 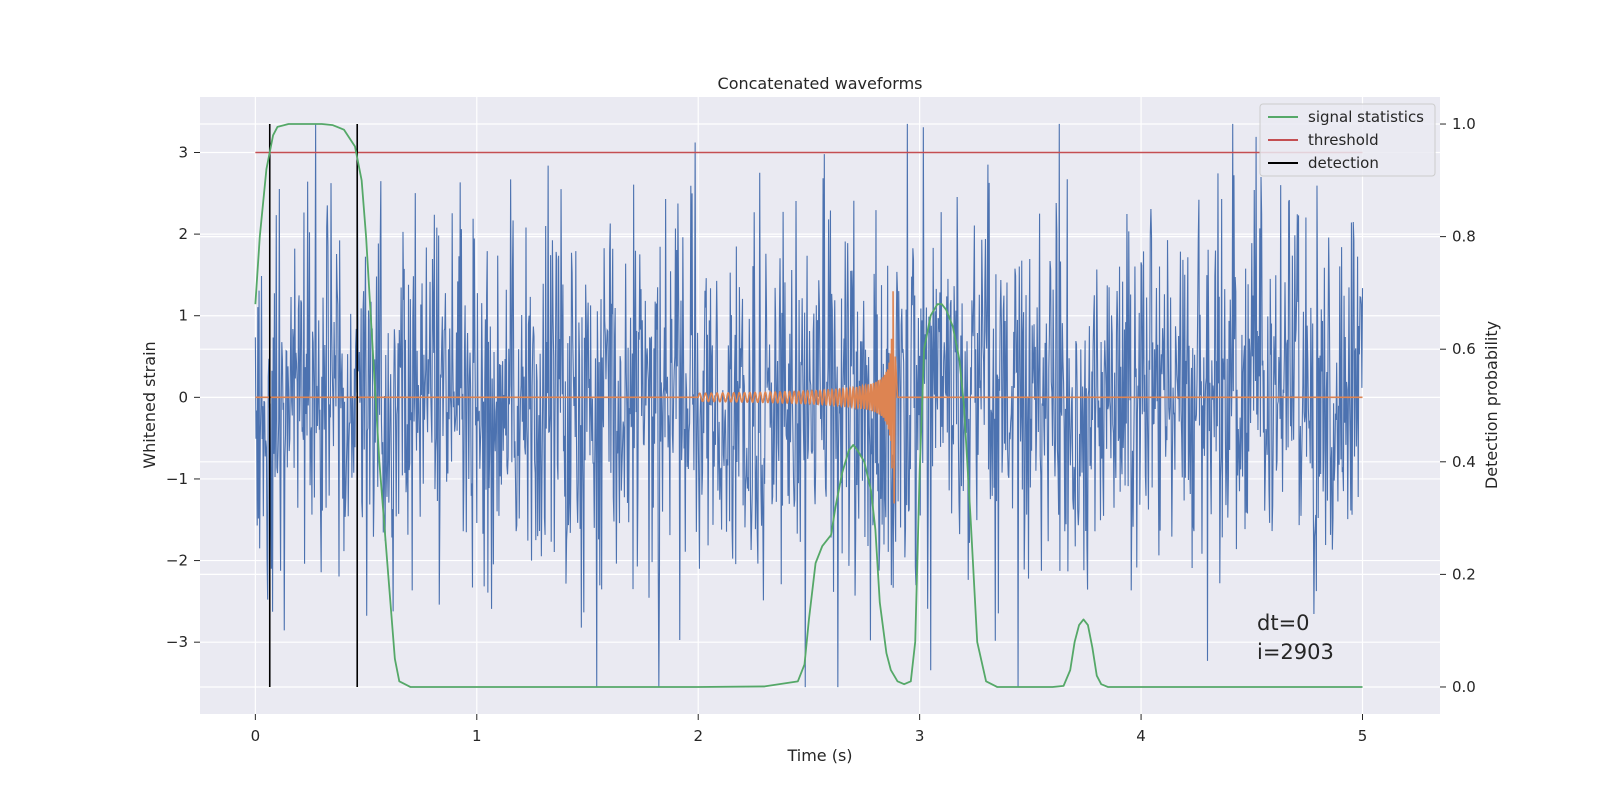 What do you see at coordinates (1464, 237) in the screenshot?
I see `y-tick-label-right: 0.8` at bounding box center [1464, 237].